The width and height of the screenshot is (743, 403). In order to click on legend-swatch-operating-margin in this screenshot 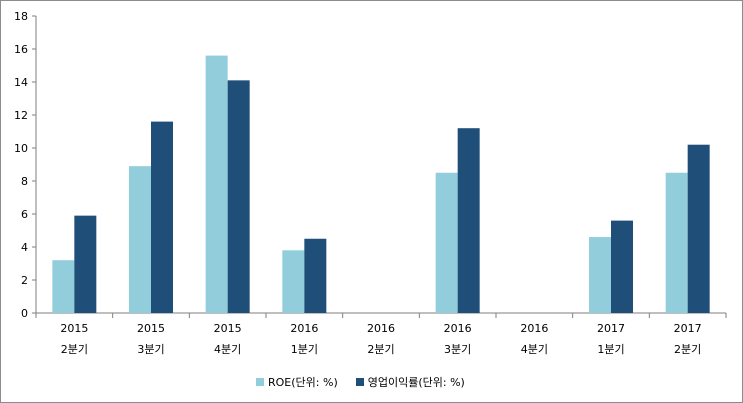, I will do `click(359, 382)`.